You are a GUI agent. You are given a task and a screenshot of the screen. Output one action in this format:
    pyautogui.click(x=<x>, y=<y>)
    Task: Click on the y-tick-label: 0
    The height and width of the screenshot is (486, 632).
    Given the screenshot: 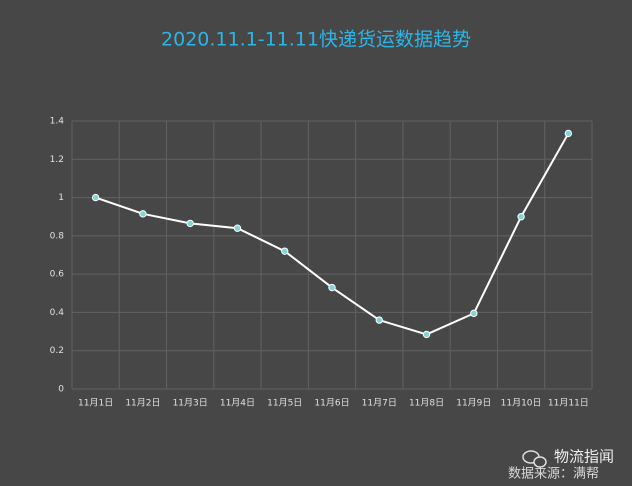 What is the action you would take?
    pyautogui.click(x=61, y=390)
    